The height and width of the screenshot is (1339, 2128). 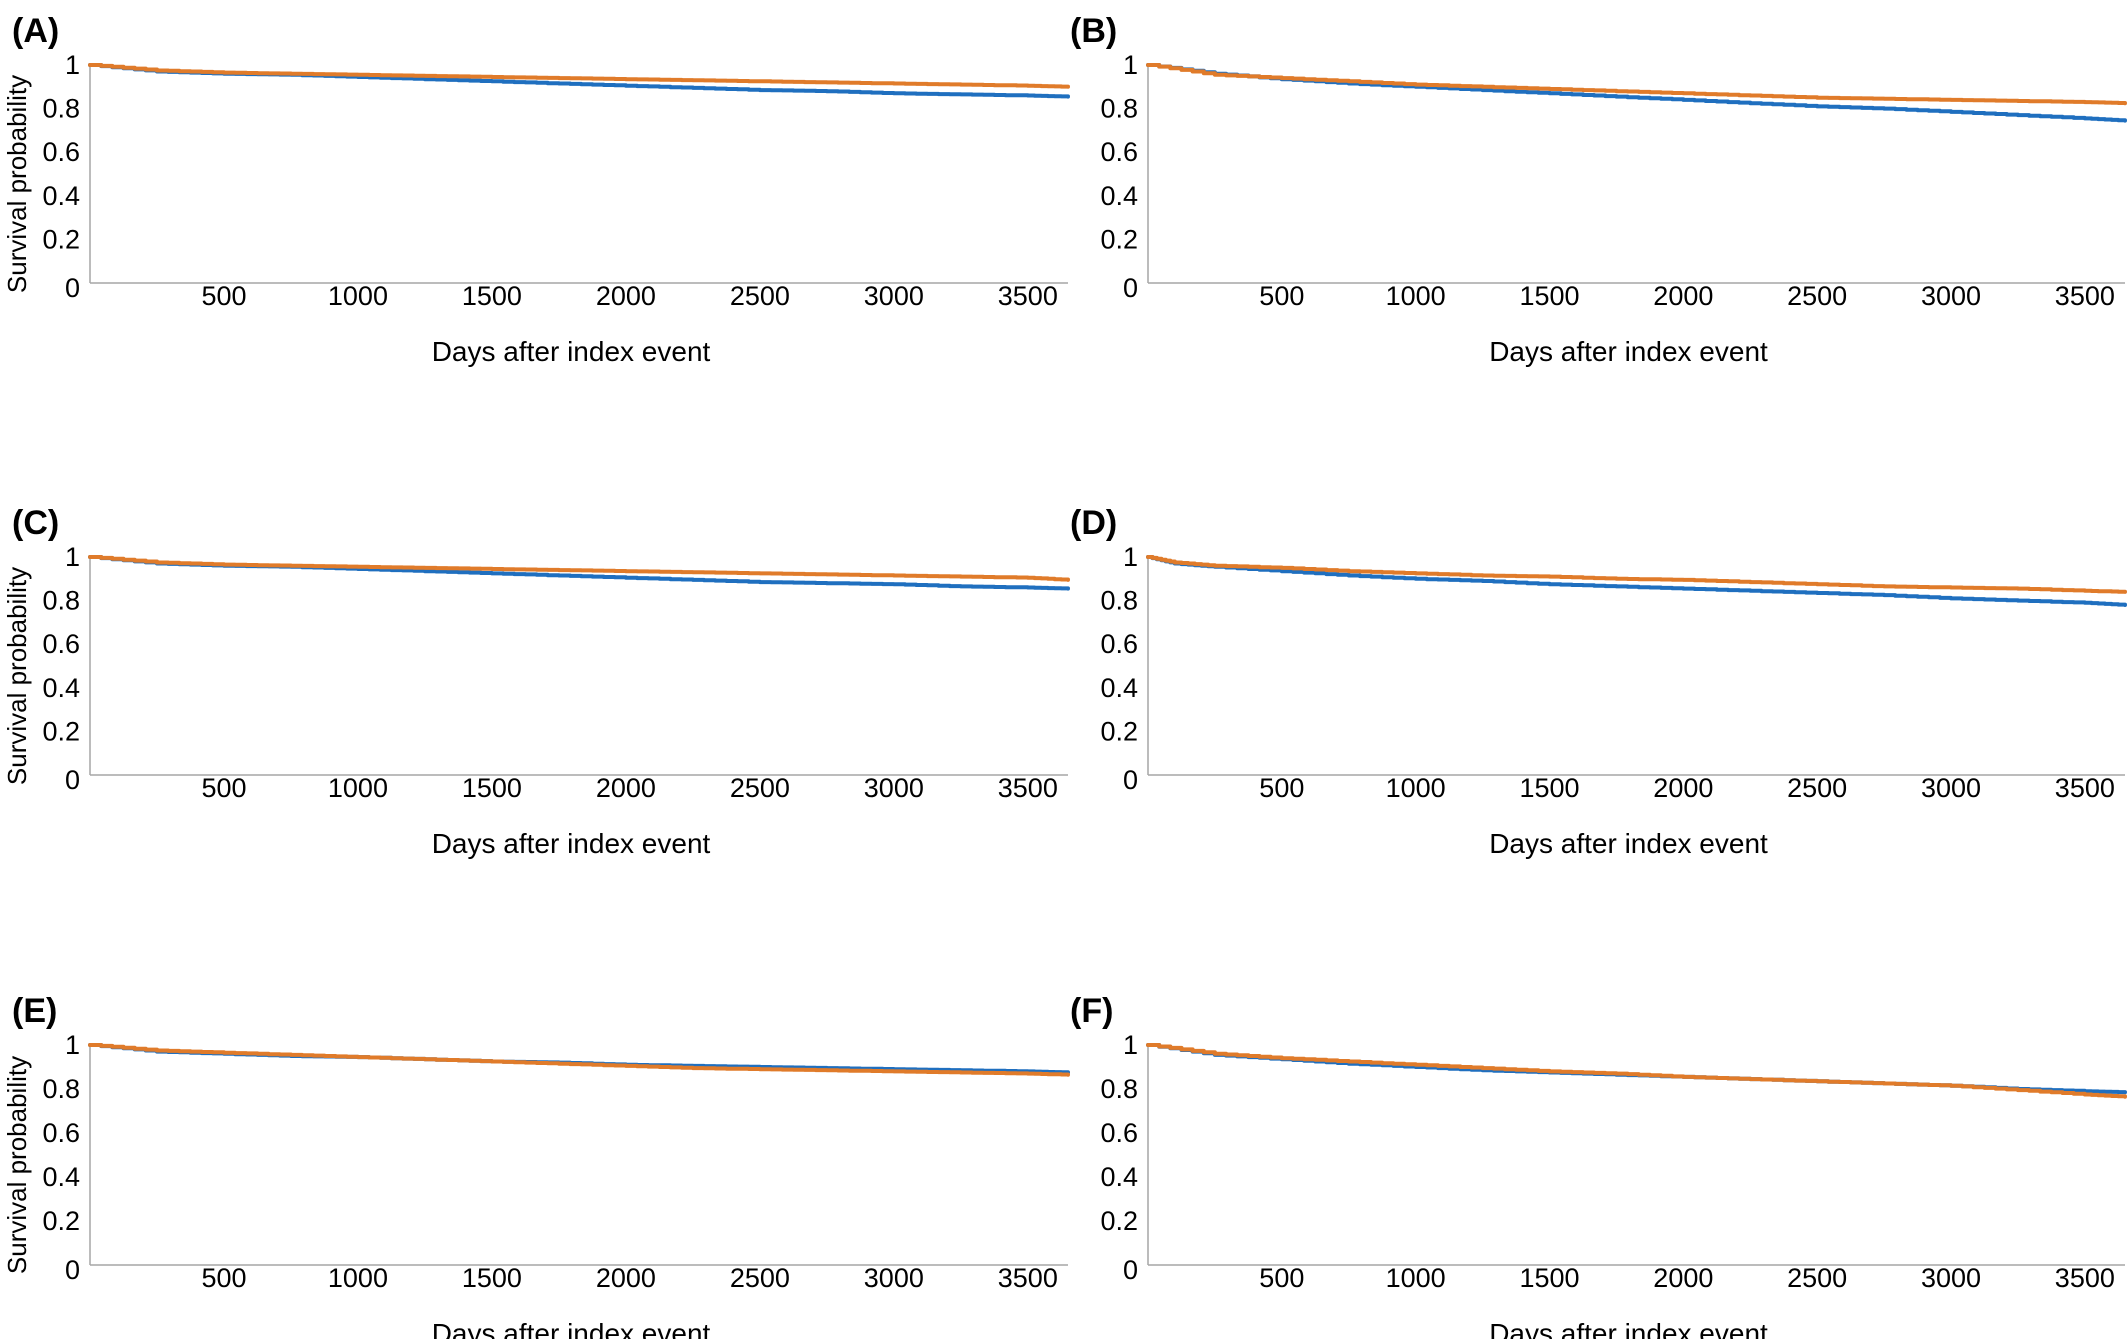 What do you see at coordinates (1091, 1011) in the screenshot?
I see `panel-letter: (F)` at bounding box center [1091, 1011].